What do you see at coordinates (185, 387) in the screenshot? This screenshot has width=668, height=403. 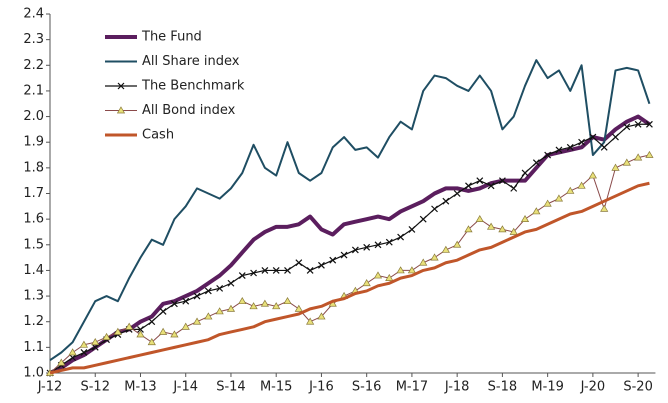 I see `x-tick-label: J-14` at bounding box center [185, 387].